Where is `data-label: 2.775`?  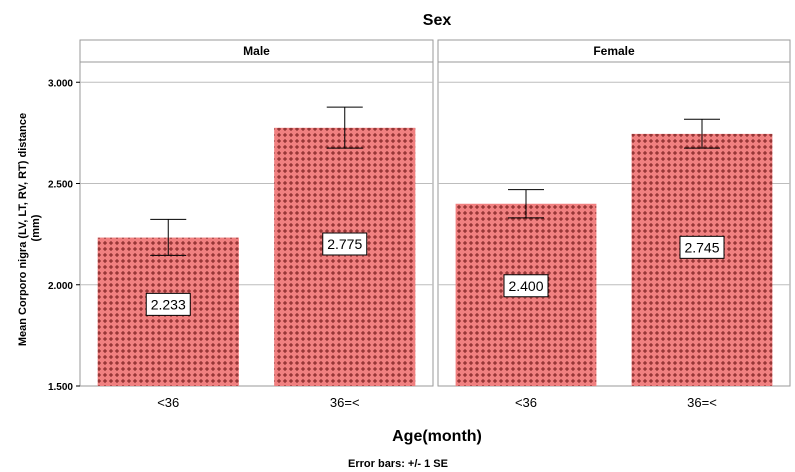 data-label: 2.775 is located at coordinates (344, 244).